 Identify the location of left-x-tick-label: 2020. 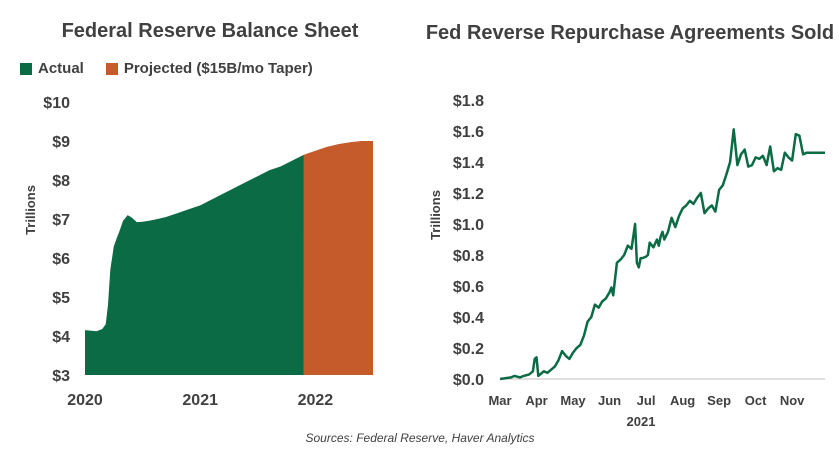
(85, 400).